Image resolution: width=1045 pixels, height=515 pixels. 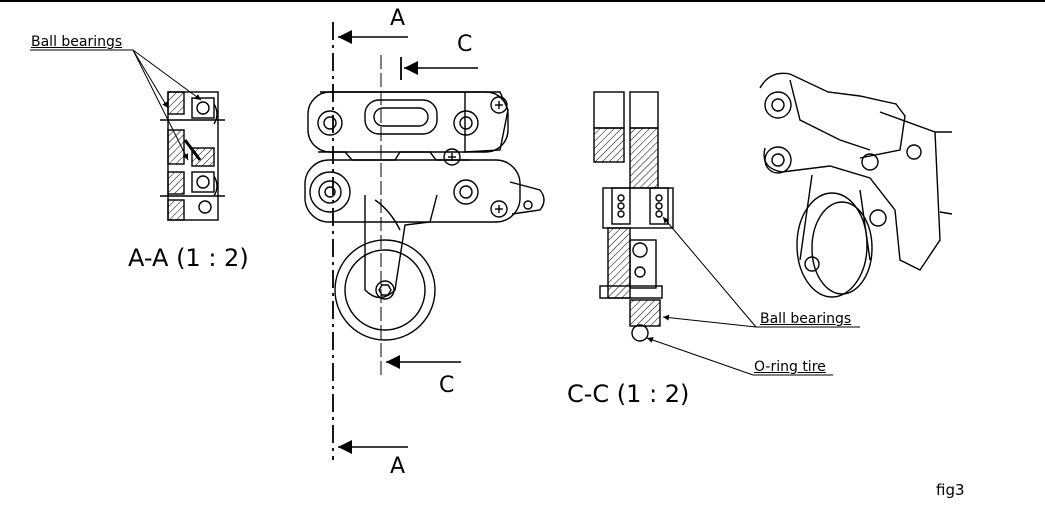 What do you see at coordinates (633, 216) in the screenshot?
I see `section-cc-view` at bounding box center [633, 216].